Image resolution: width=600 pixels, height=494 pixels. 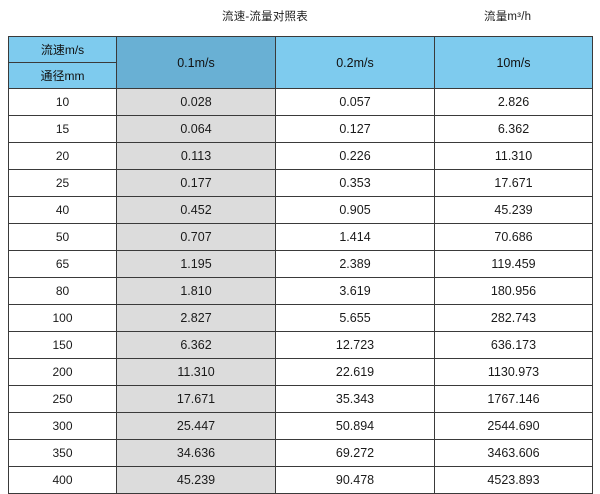 I want to click on column-header-velocity-3: 10m/s, so click(x=513, y=62).